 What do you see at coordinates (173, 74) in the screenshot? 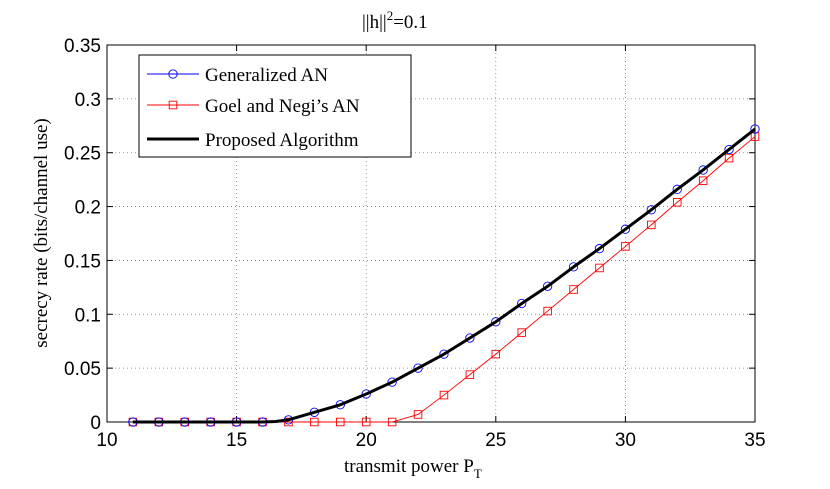
I see `legend-marker-generalized-an` at bounding box center [173, 74].